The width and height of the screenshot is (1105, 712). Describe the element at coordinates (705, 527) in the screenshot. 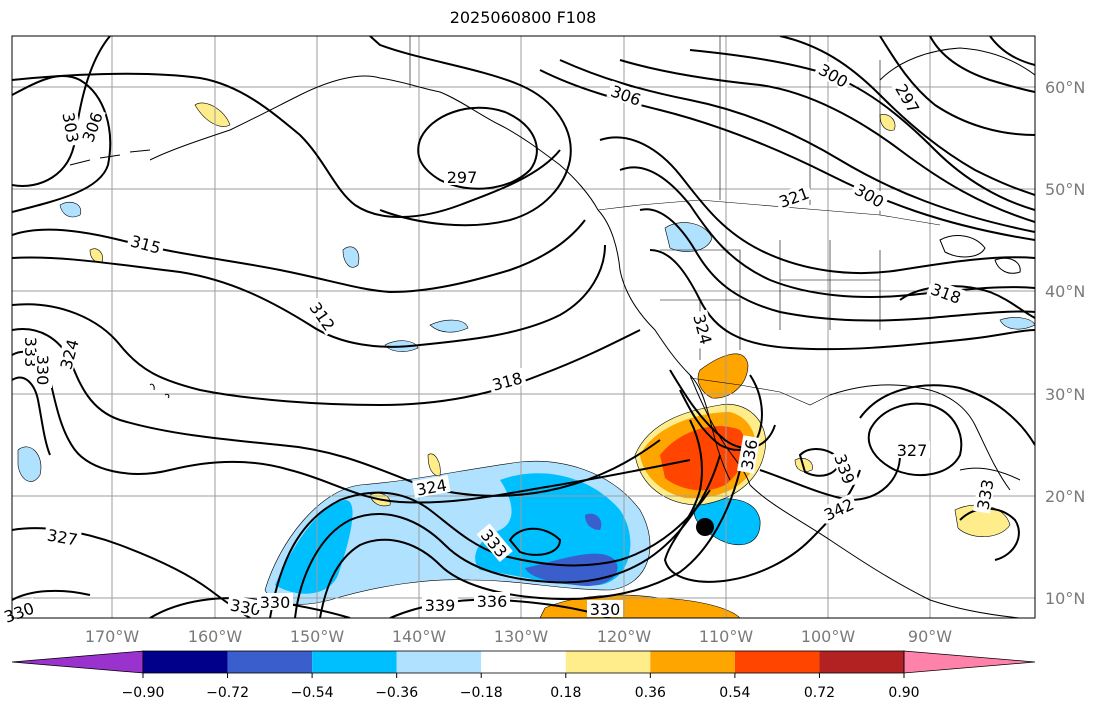

I see `storm-center-marker` at that location.